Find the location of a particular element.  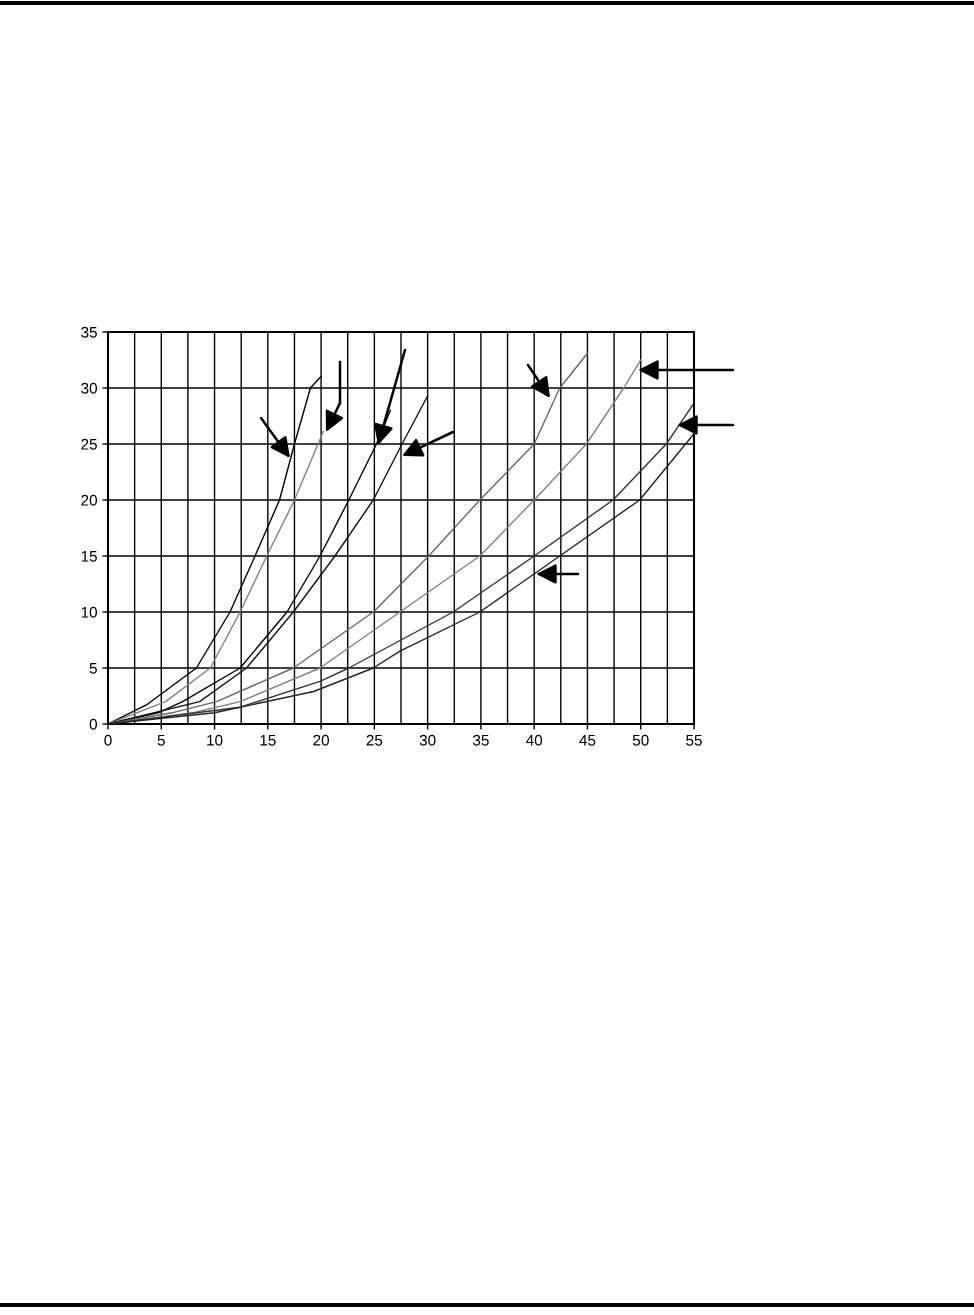

x-tick-label: 20 is located at coordinates (321, 740).